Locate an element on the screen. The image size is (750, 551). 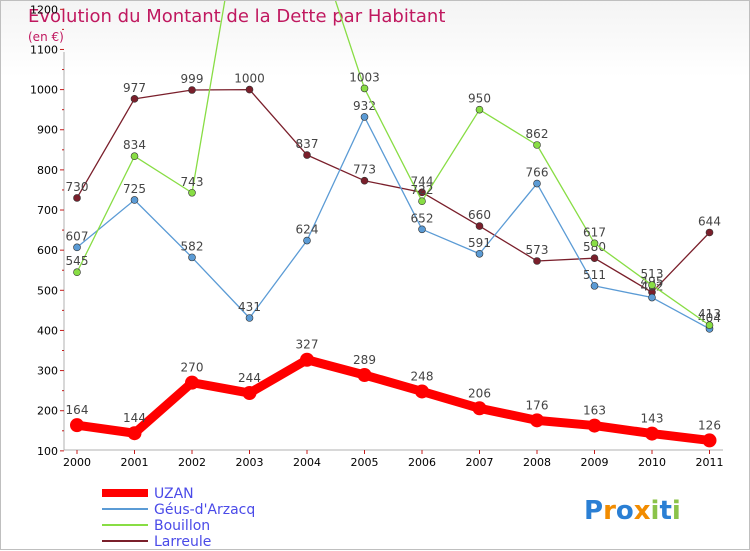
x-tick-label: 2000 is located at coordinates (77, 462).